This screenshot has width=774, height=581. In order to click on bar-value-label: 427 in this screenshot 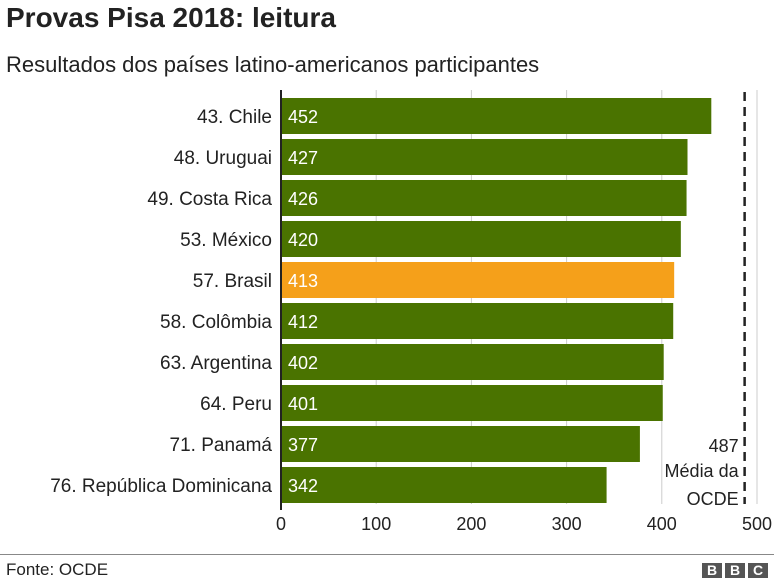, I will do `click(303, 158)`.